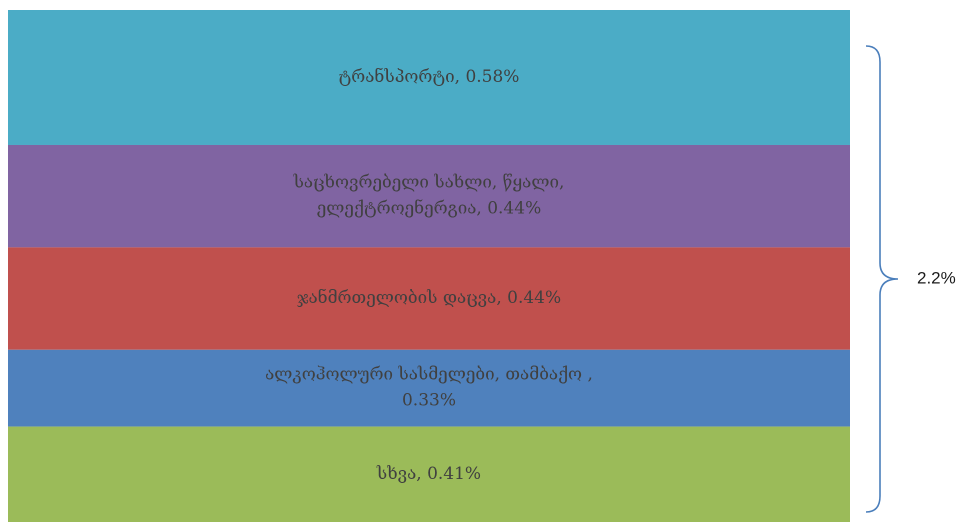 The width and height of the screenshot is (970, 527). What do you see at coordinates (429, 375) in the screenshot?
I see `segment-label-4-line-1: ალკოჰოლური სასმელები, თამბაქო ,` at bounding box center [429, 375].